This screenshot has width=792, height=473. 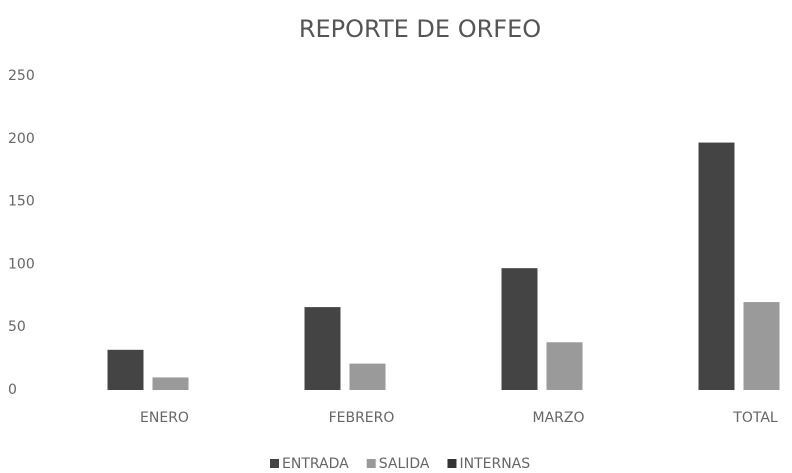 What do you see at coordinates (494, 464) in the screenshot?
I see `legend-label: INTERNAS` at bounding box center [494, 464].